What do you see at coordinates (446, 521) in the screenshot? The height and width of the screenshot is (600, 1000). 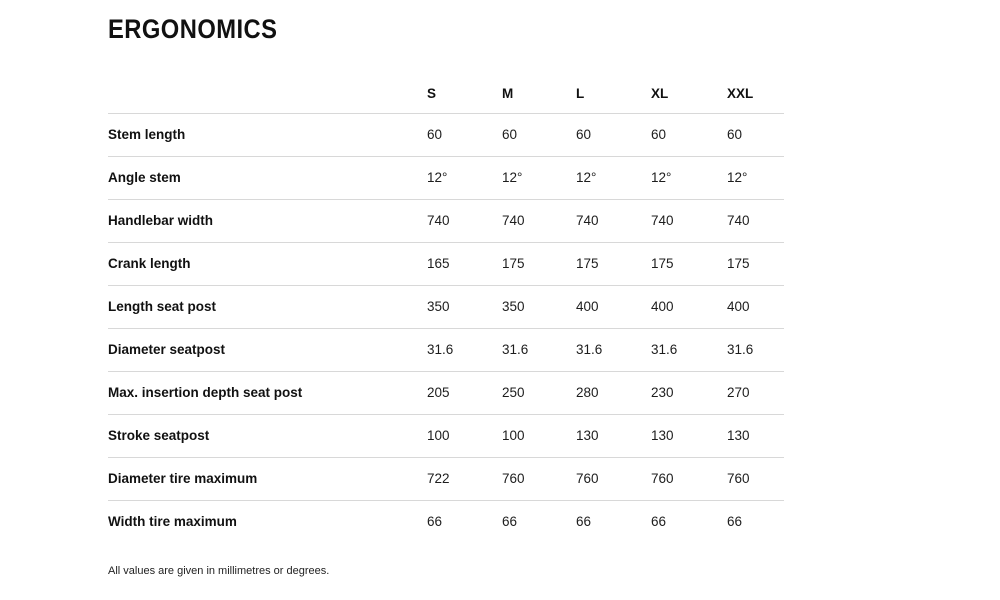 I see `table-row-width-tire-maximum: Width tire maximum 66 66 66 66 66` at bounding box center [446, 521].